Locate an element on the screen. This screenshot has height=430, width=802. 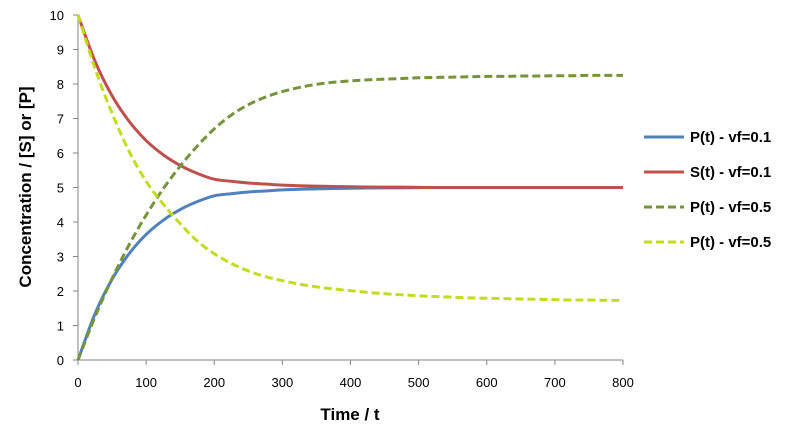
x-tick-label: 500 is located at coordinates (419, 382).